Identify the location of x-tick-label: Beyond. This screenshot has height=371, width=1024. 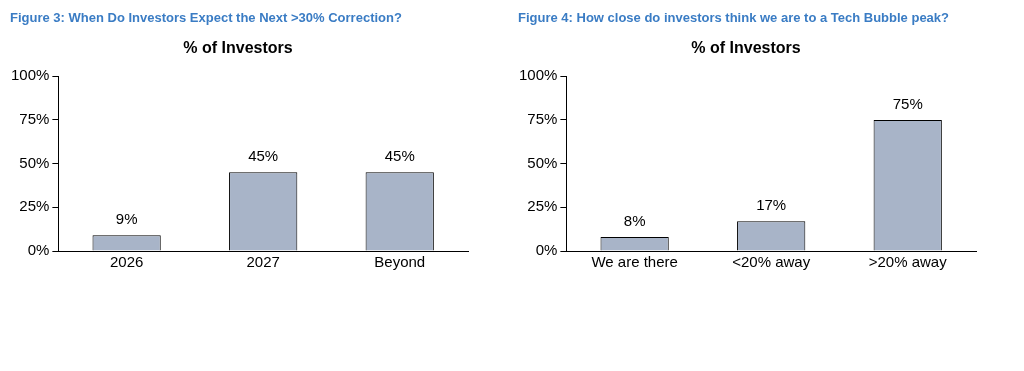
(400, 262).